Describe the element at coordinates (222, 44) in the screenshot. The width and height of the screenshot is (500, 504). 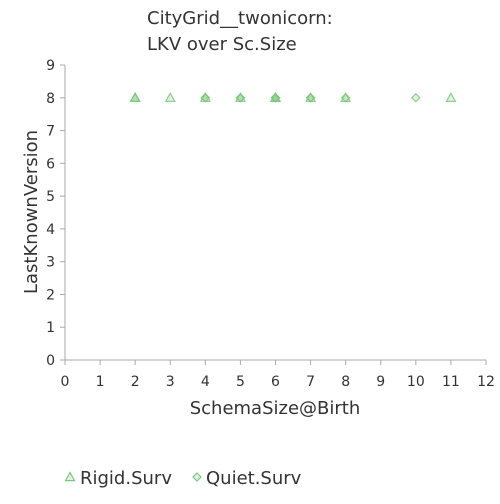
I see `chart-title-line-2: LKV over Sc.Size` at that location.